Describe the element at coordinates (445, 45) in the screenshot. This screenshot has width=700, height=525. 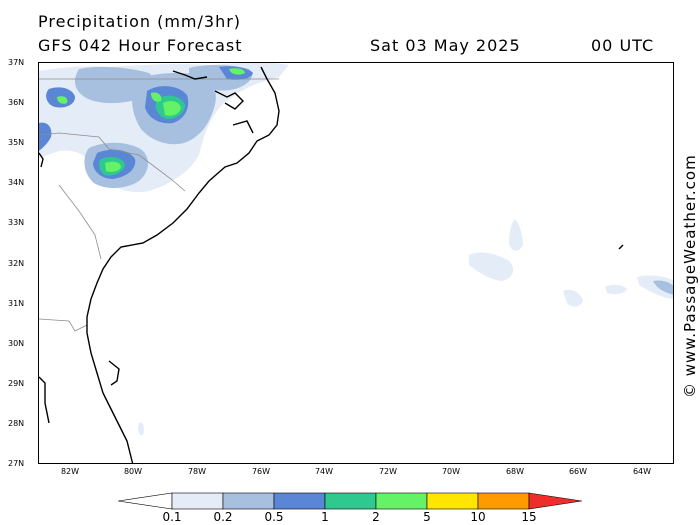
I see `valid-date: Sat 03 May 2025` at that location.